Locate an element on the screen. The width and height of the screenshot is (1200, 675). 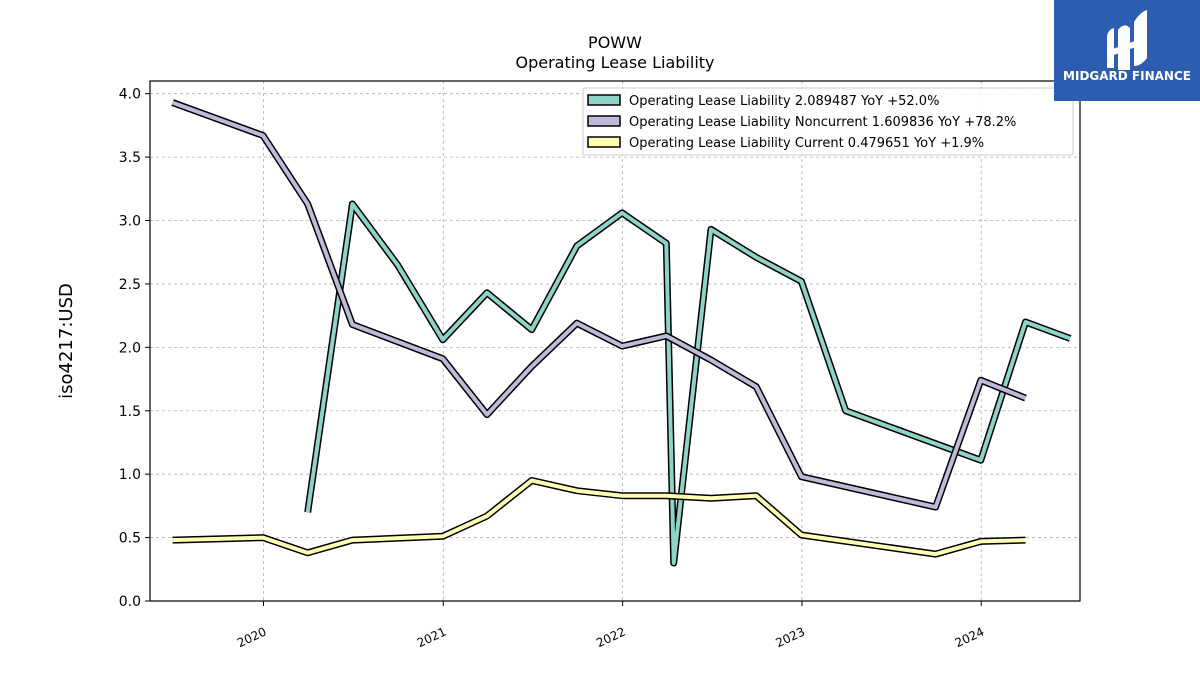
y-tick-label: 3.0 is located at coordinates (130, 222).